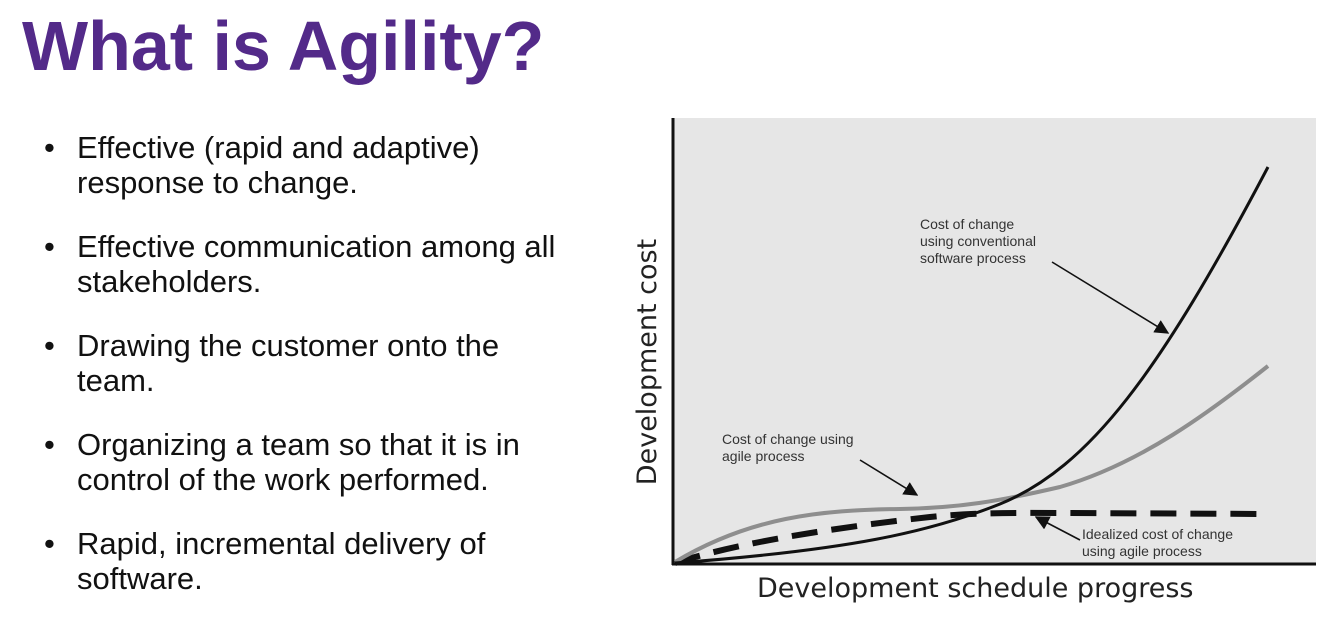 The height and width of the screenshot is (632, 1334). Describe the element at coordinates (971, 537) in the screenshot. I see `idealized-agile-curve` at that location.